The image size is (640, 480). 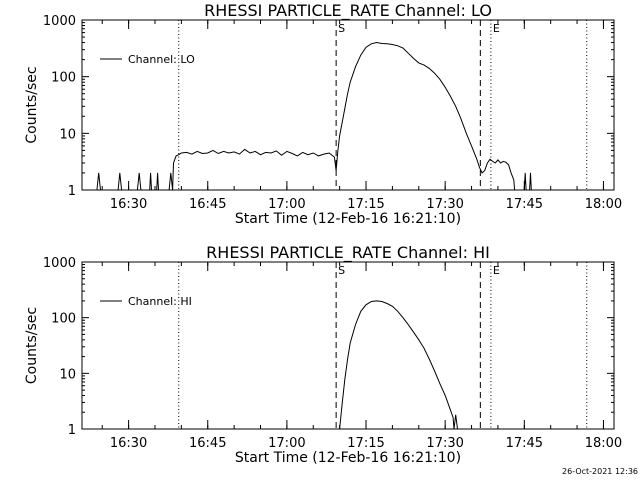 I want to click on legend-label: Channel: LO, so click(x=161, y=59).